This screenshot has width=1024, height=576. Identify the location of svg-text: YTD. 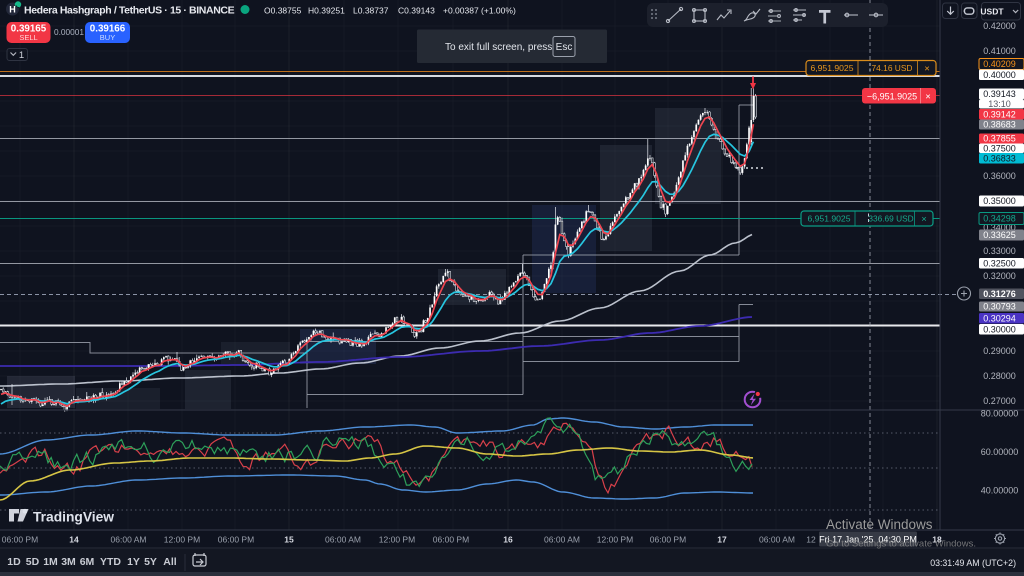
(110, 562).